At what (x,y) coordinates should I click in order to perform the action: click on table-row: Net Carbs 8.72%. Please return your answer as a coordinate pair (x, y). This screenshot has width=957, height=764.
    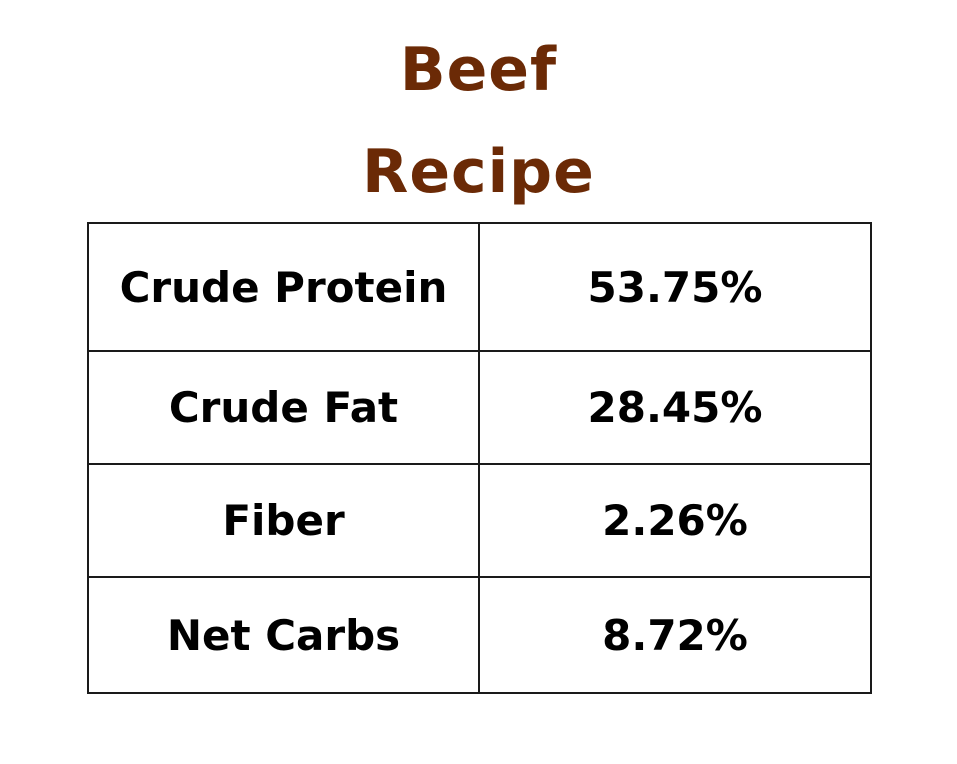
    Looking at the image, I should click on (479, 635).